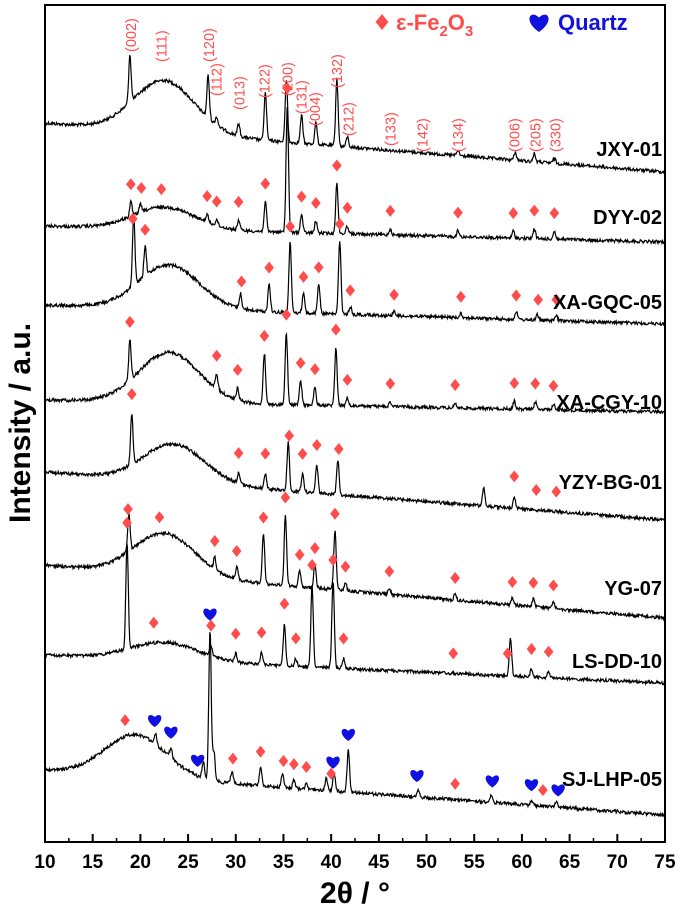 The height and width of the screenshot is (917, 685). Describe the element at coordinates (331, 862) in the screenshot. I see `x-tick-label: 40` at that location.